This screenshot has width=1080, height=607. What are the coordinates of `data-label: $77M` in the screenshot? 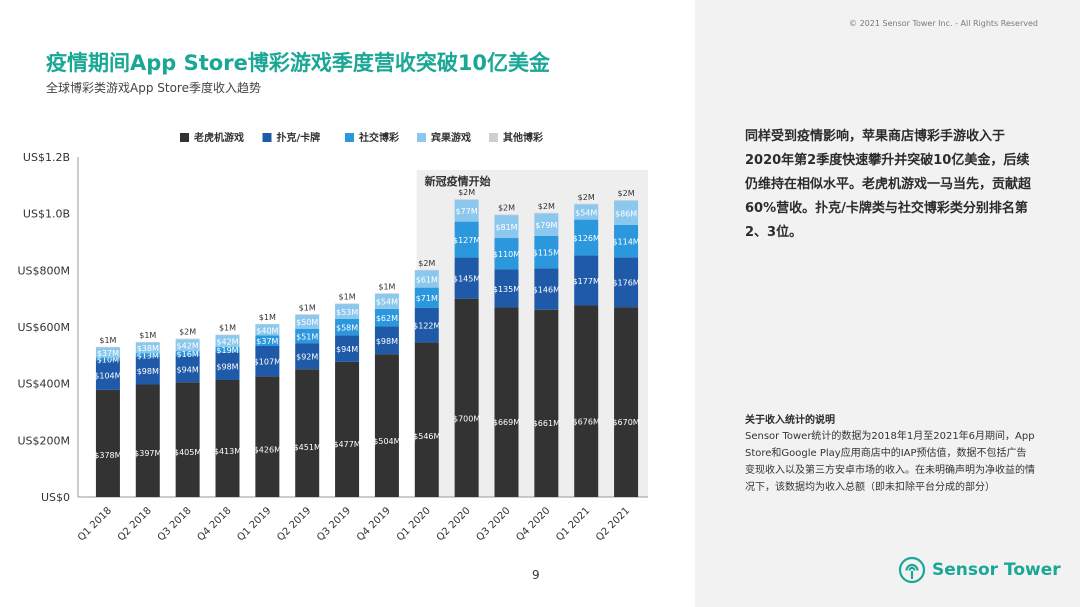 It's located at (467, 211).